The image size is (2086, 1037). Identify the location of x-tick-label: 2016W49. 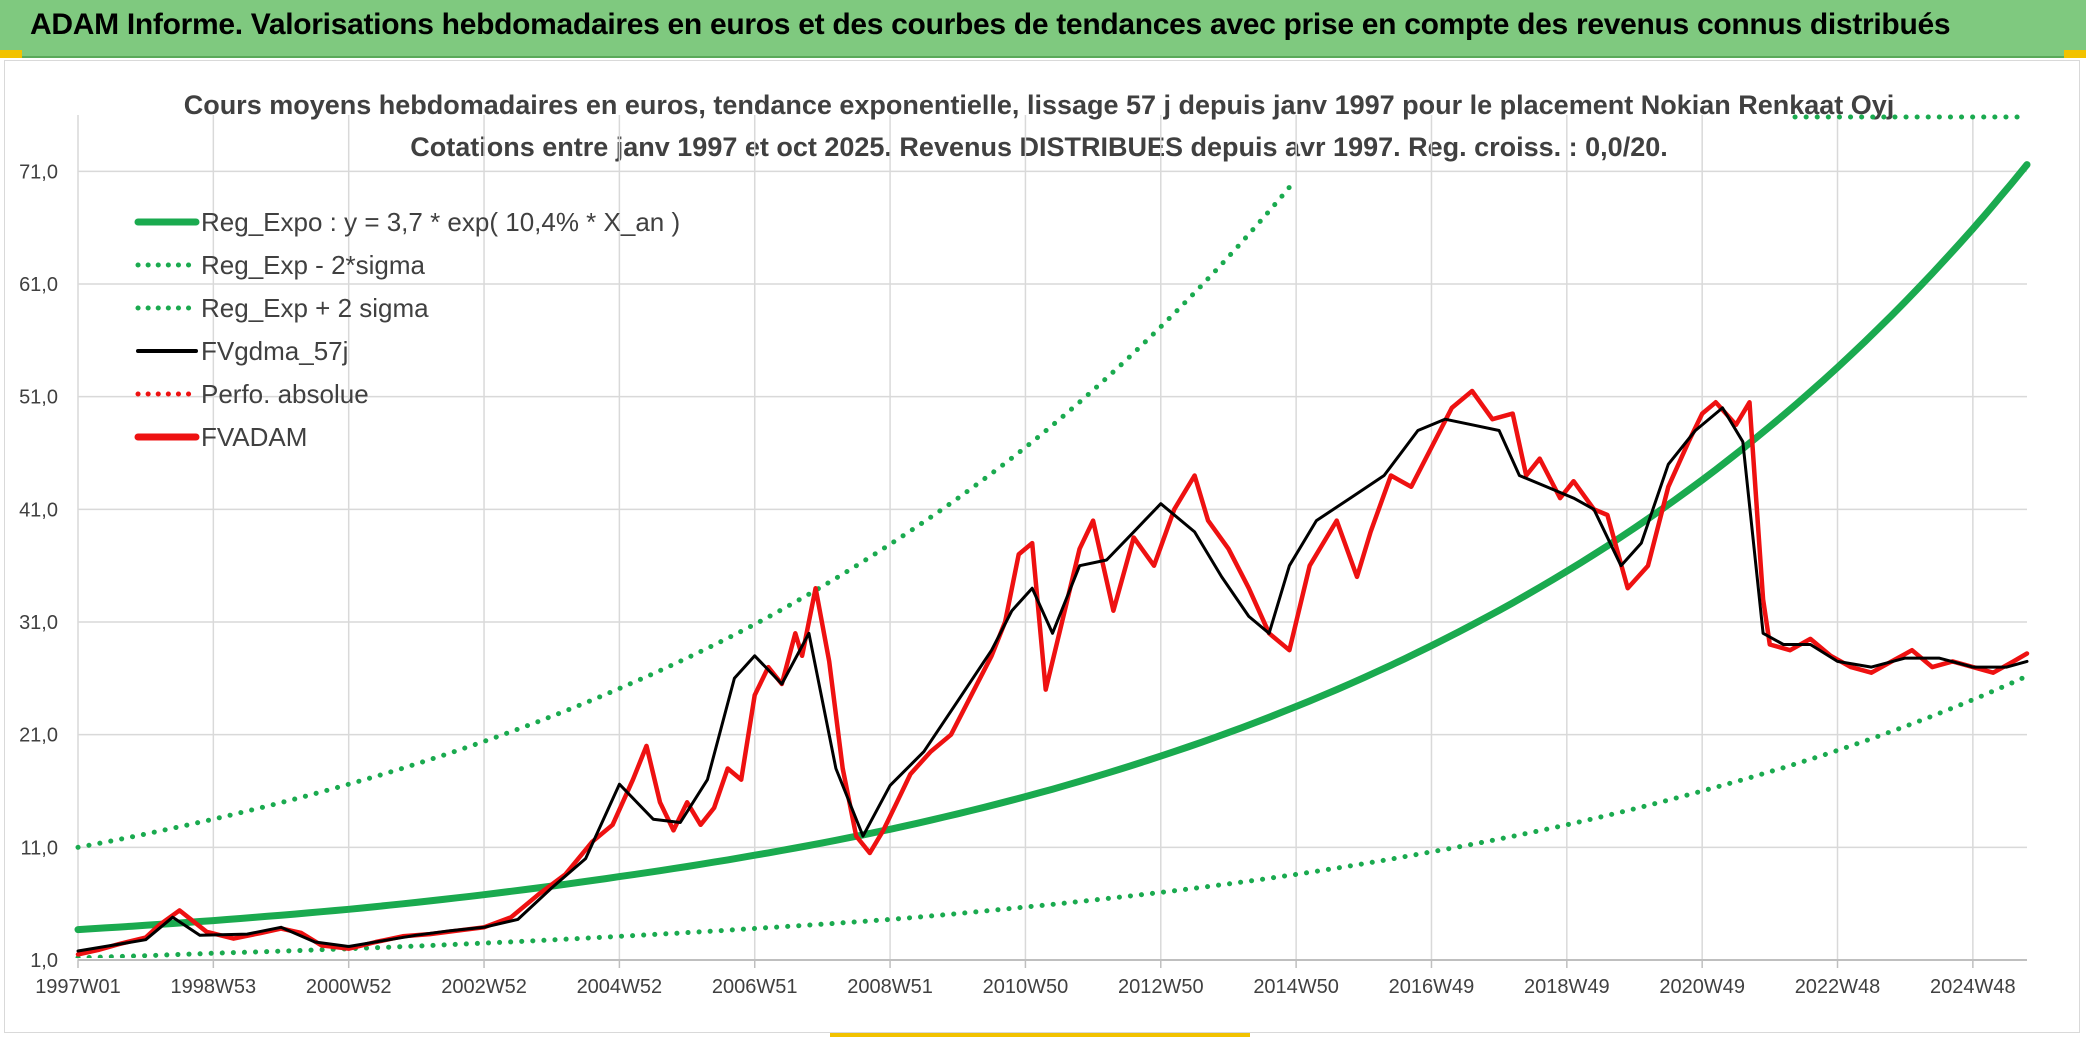
(1432, 987).